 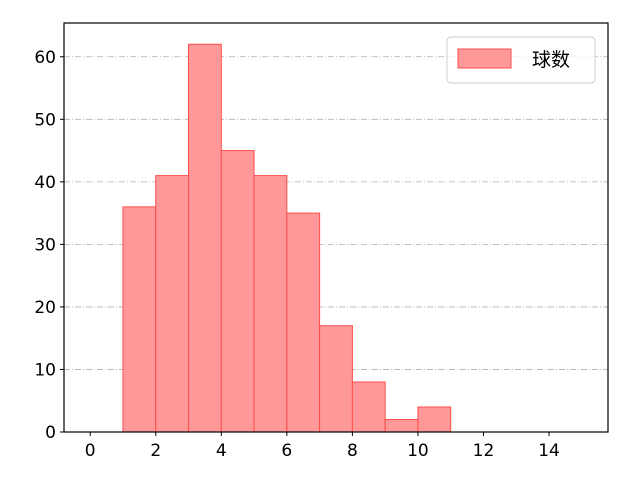 What do you see at coordinates (90, 451) in the screenshot?
I see `x-tick-label: 0` at bounding box center [90, 451].